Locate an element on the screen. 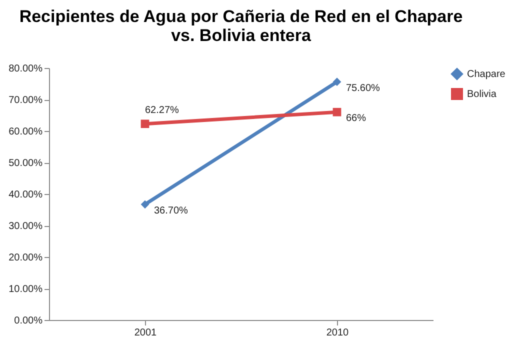 The image size is (516, 349). data-label: 36.70% is located at coordinates (171, 210).